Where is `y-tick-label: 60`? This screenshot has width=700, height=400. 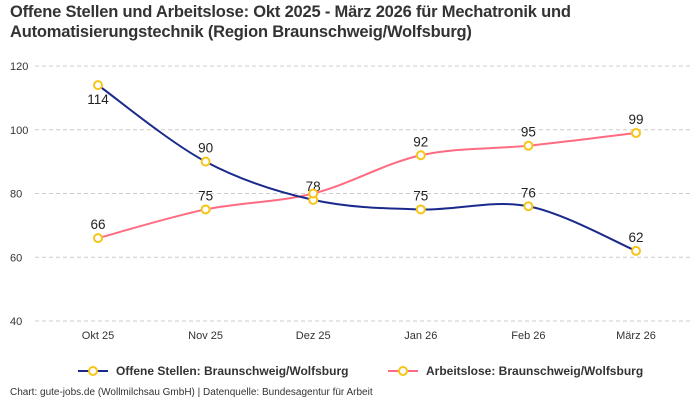
y-tick-label: 60 is located at coordinates (16, 258).